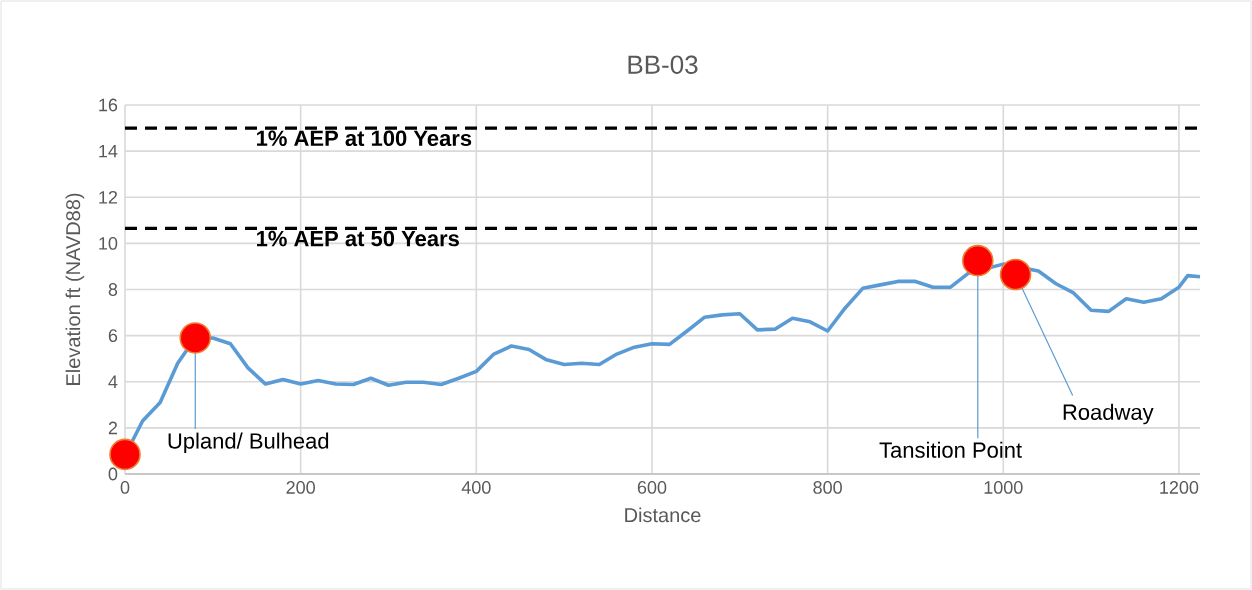 This screenshot has height=590, width=1252. I want to click on annotation: Upland/ Bulhead, so click(248, 443).